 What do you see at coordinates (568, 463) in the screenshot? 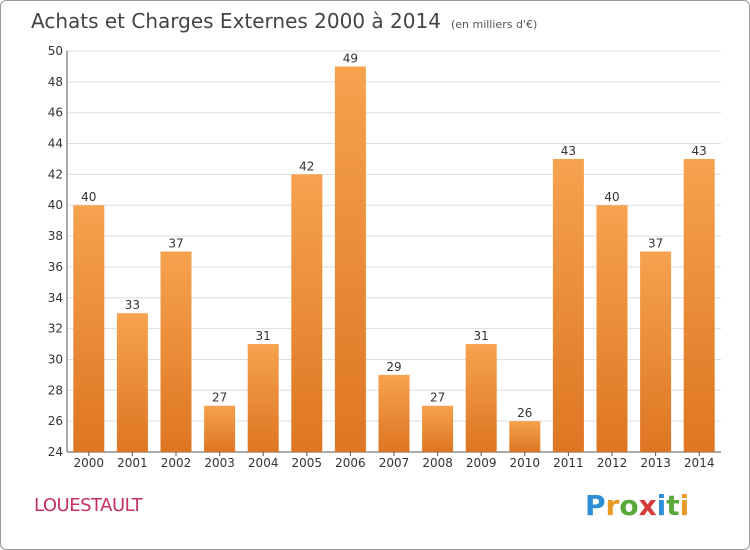
I see `x-tick-label: 2011` at bounding box center [568, 463].